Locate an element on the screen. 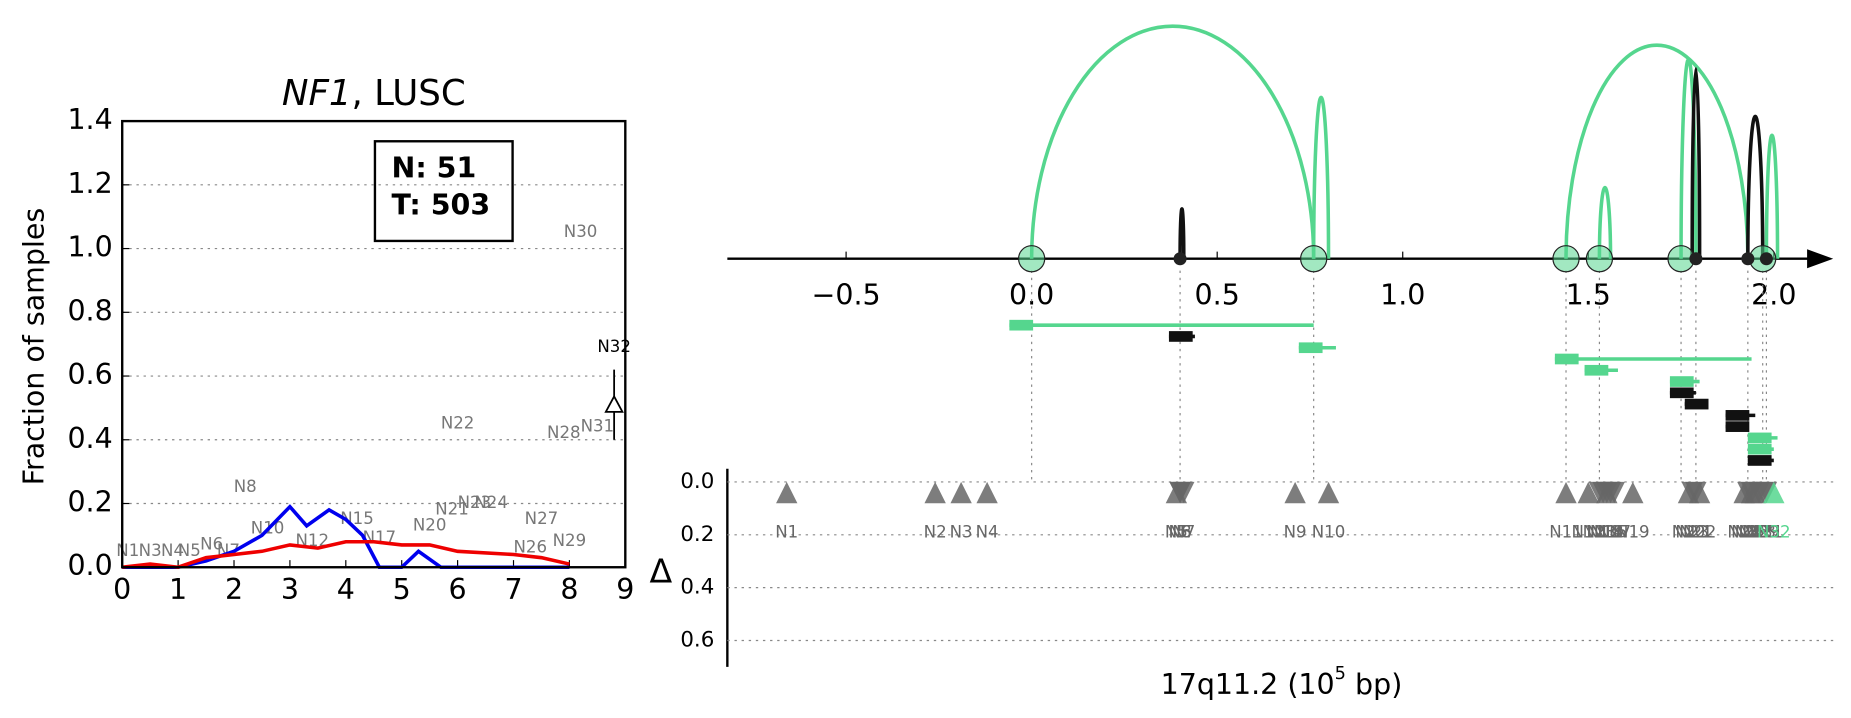 Image resolution: width=1851 pixels, height=718 pixels. triangle-label: N22 is located at coordinates (1700, 531).